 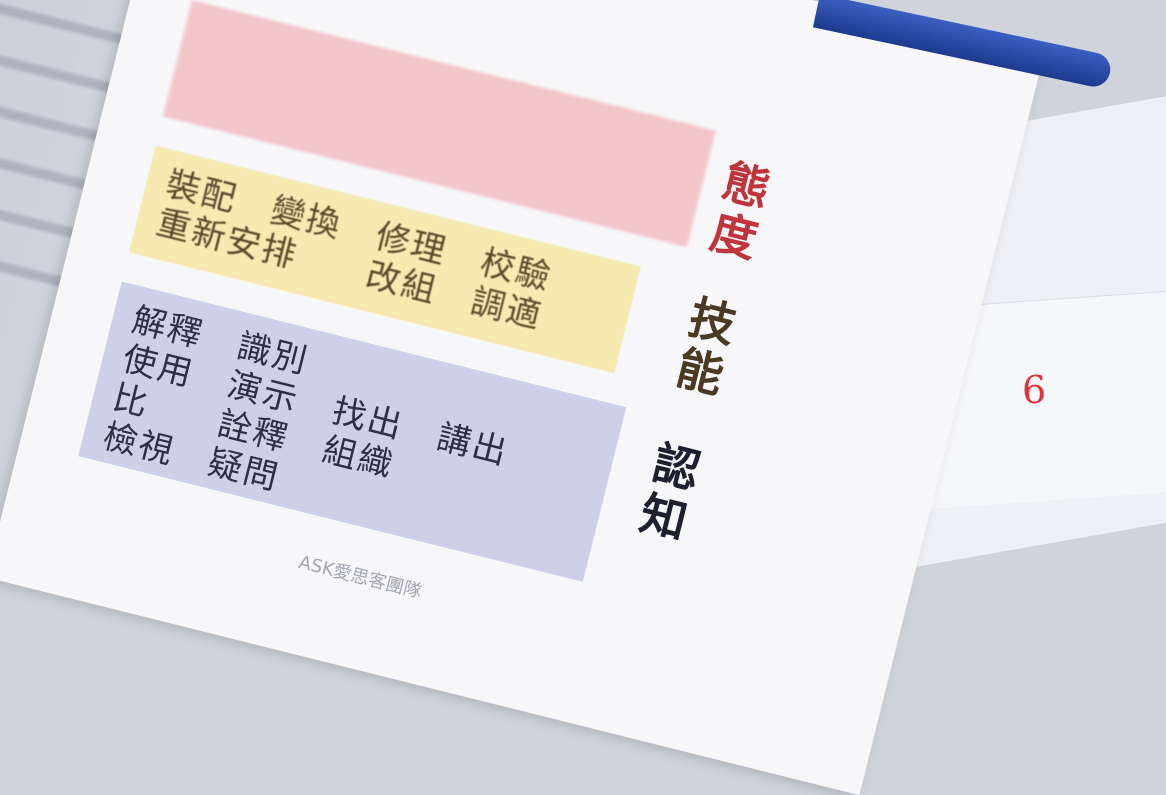 What do you see at coordinates (670, 492) in the screenshot?
I see `cognition-label: 認知` at bounding box center [670, 492].